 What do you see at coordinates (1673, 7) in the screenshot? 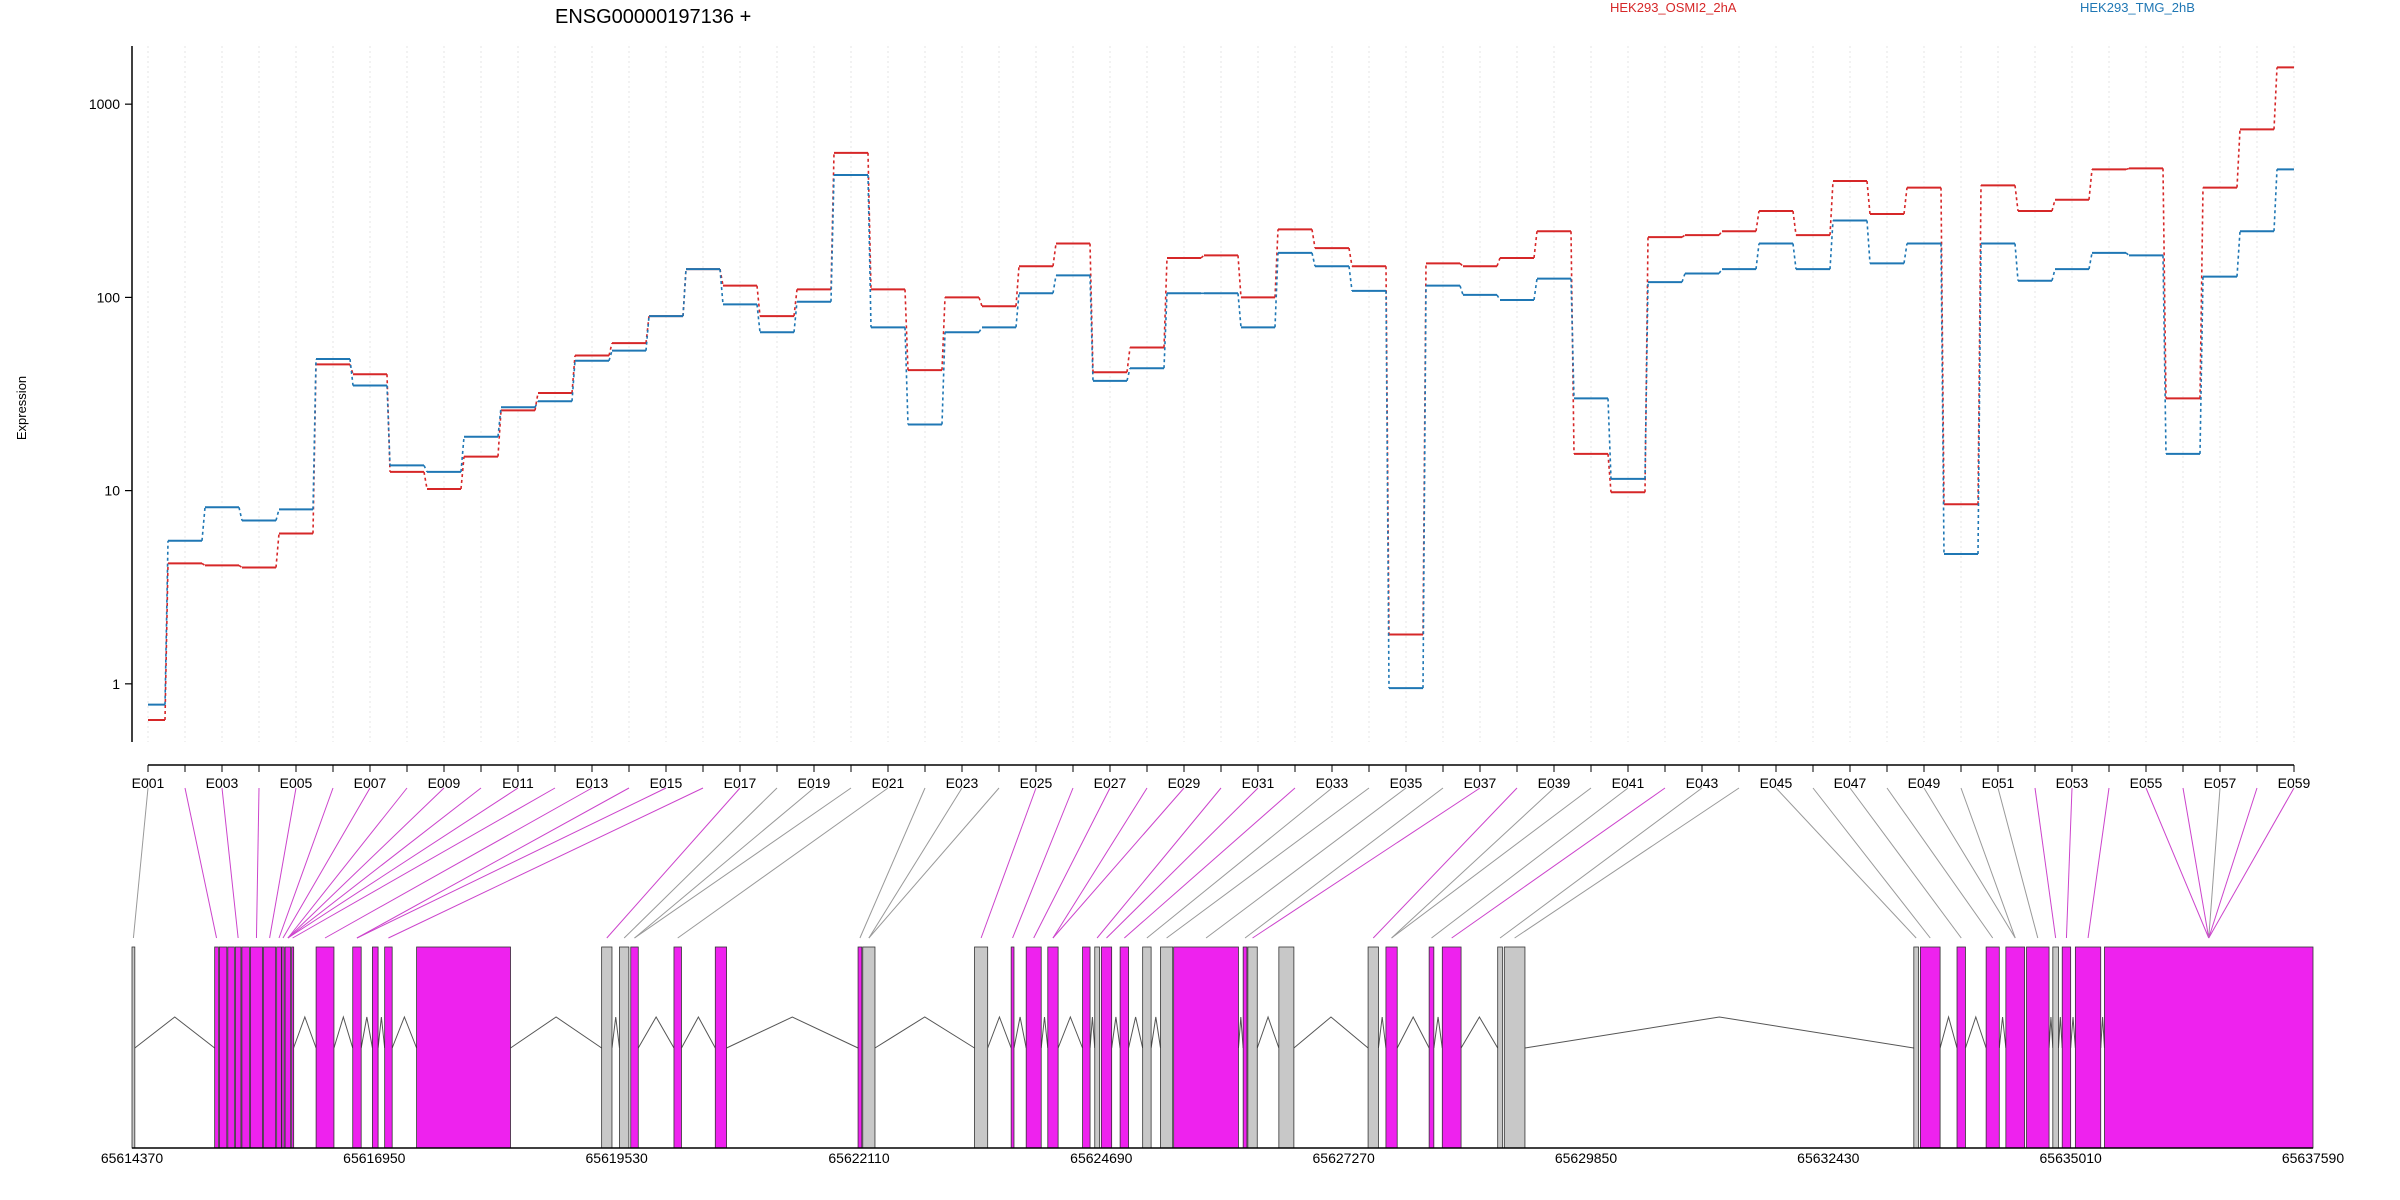
I see `legend-item-osmi: HEK293_OSMI2_2hA` at bounding box center [1673, 7].